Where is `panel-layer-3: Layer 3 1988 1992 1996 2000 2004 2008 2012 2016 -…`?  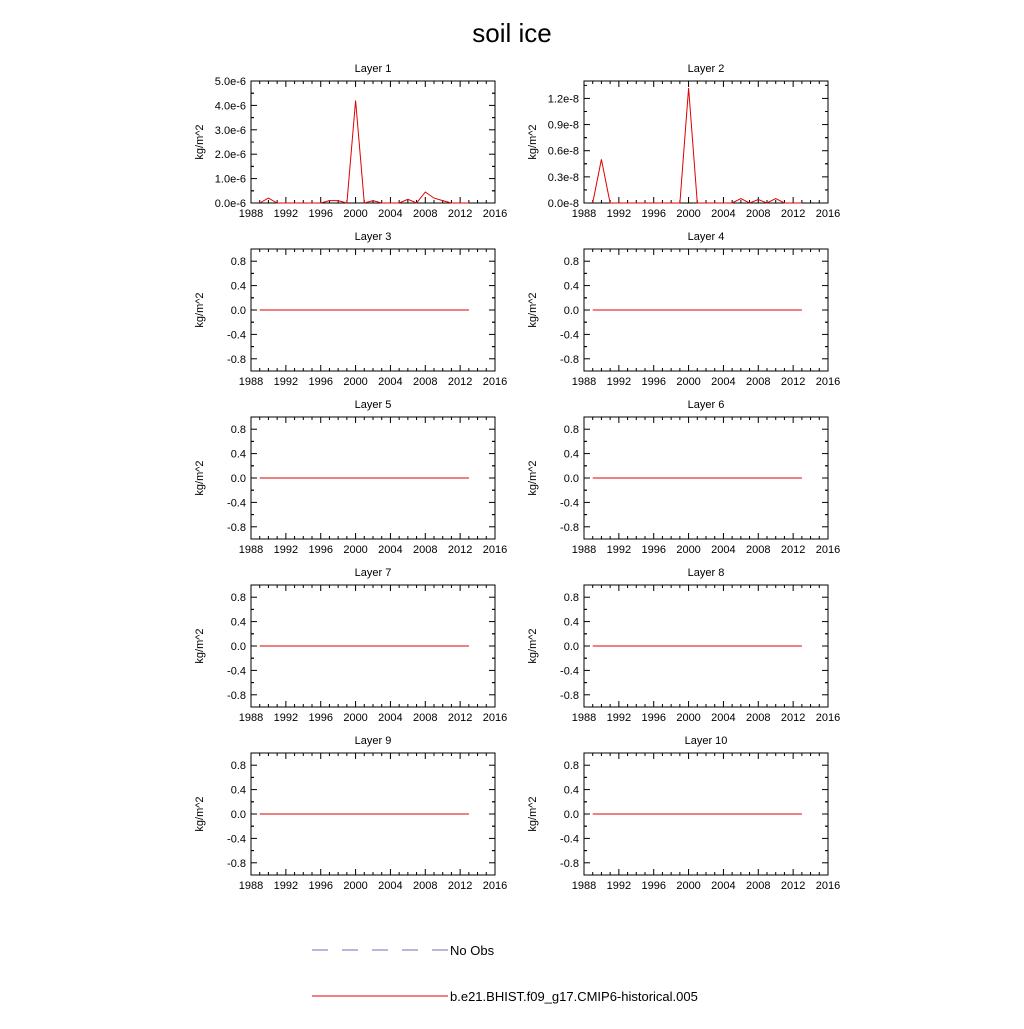 panel-layer-3: Layer 3 1988 1992 1996 2000 2004 2008 2012 2016 -… is located at coordinates (350, 309).